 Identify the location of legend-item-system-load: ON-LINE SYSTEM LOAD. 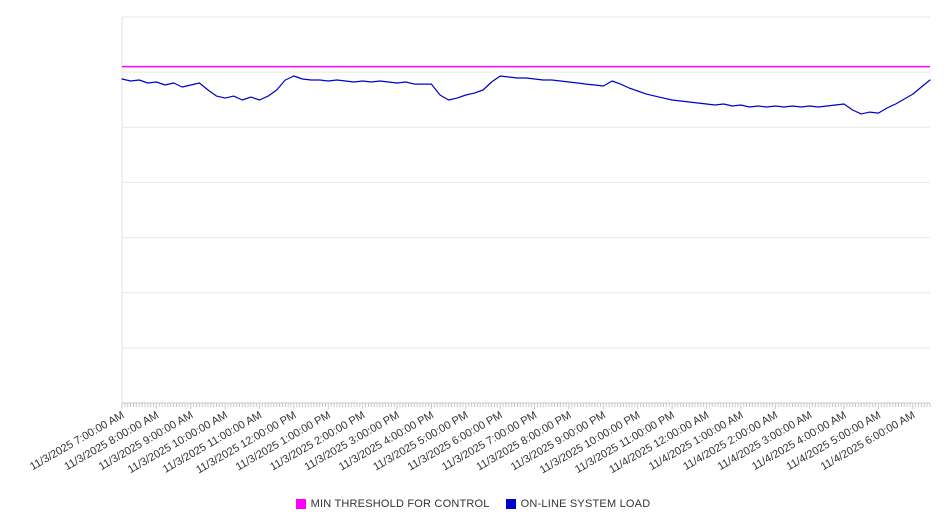
(578, 504).